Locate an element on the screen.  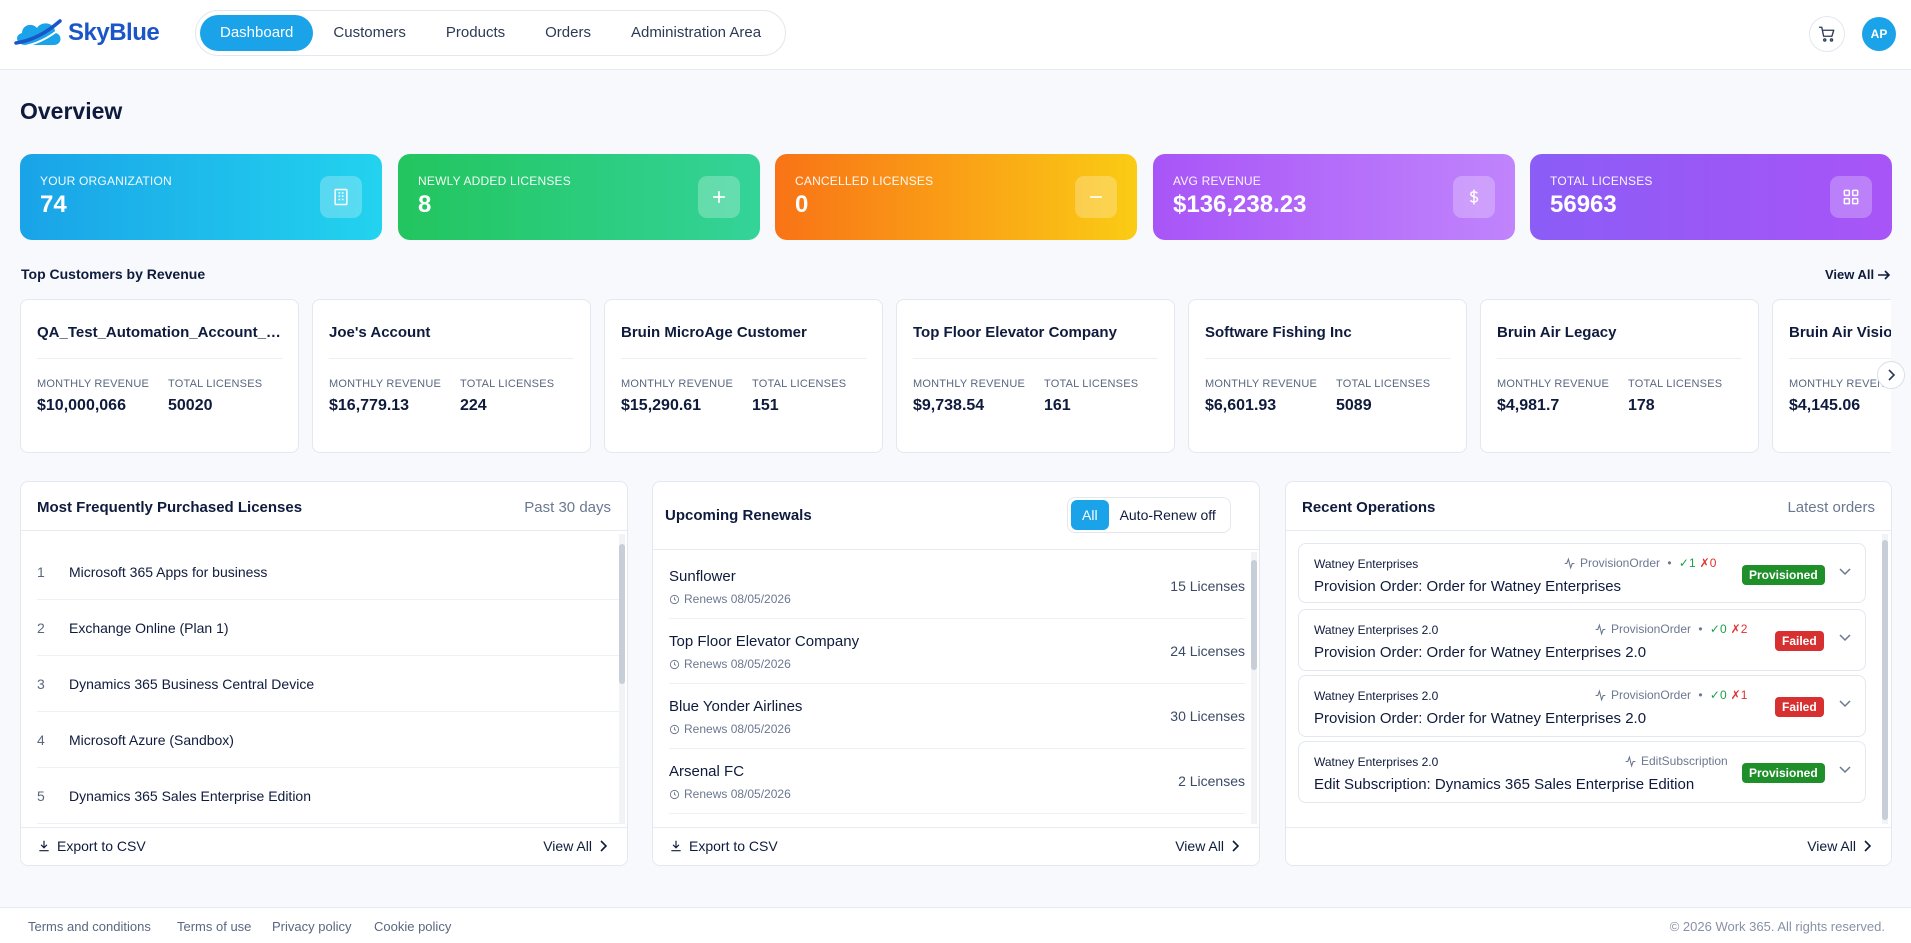
user-avatar: AP is located at coordinates (1879, 34).